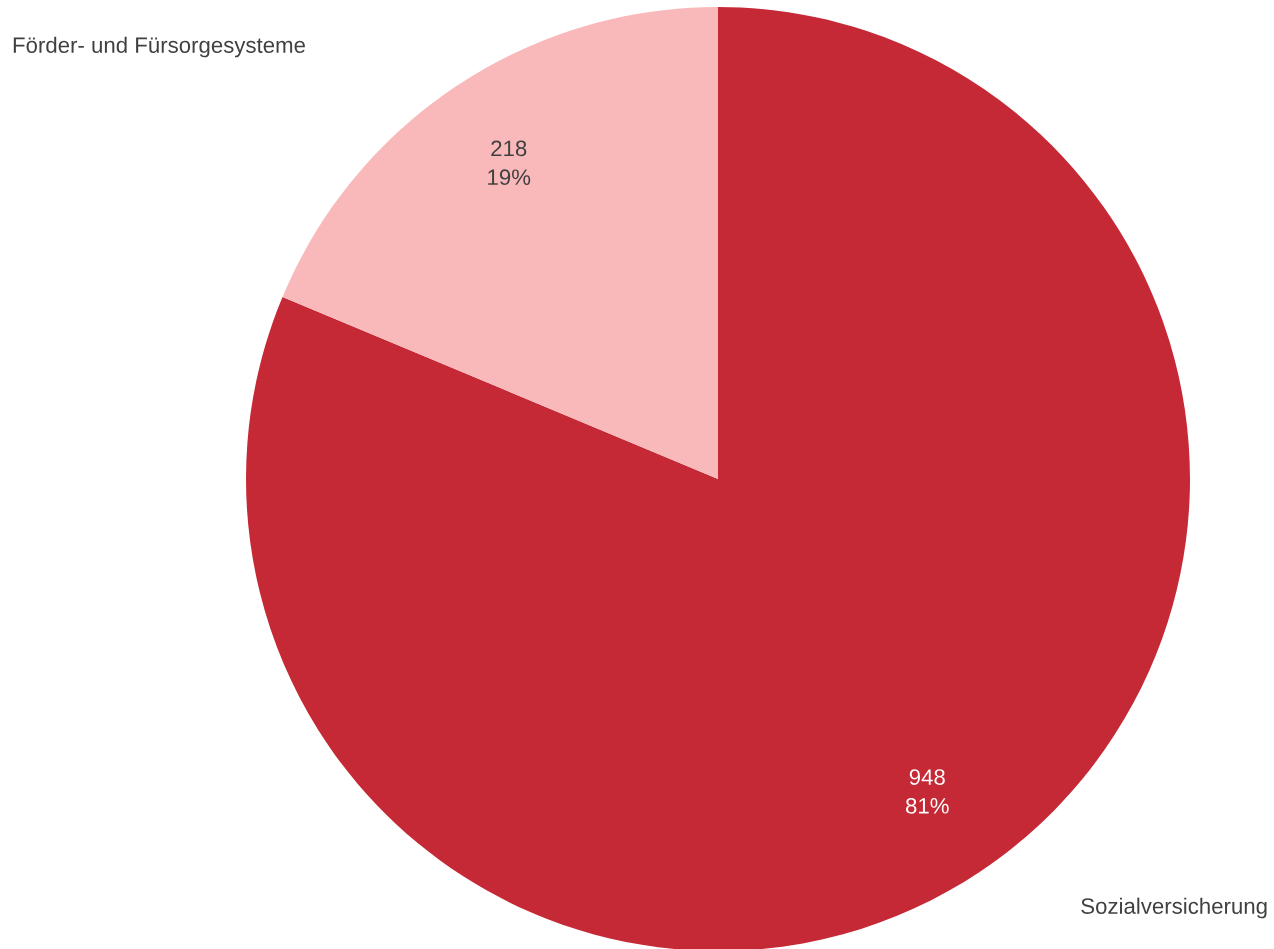  What do you see at coordinates (927, 791) in the screenshot?
I see `data-label: 948 81%` at bounding box center [927, 791].